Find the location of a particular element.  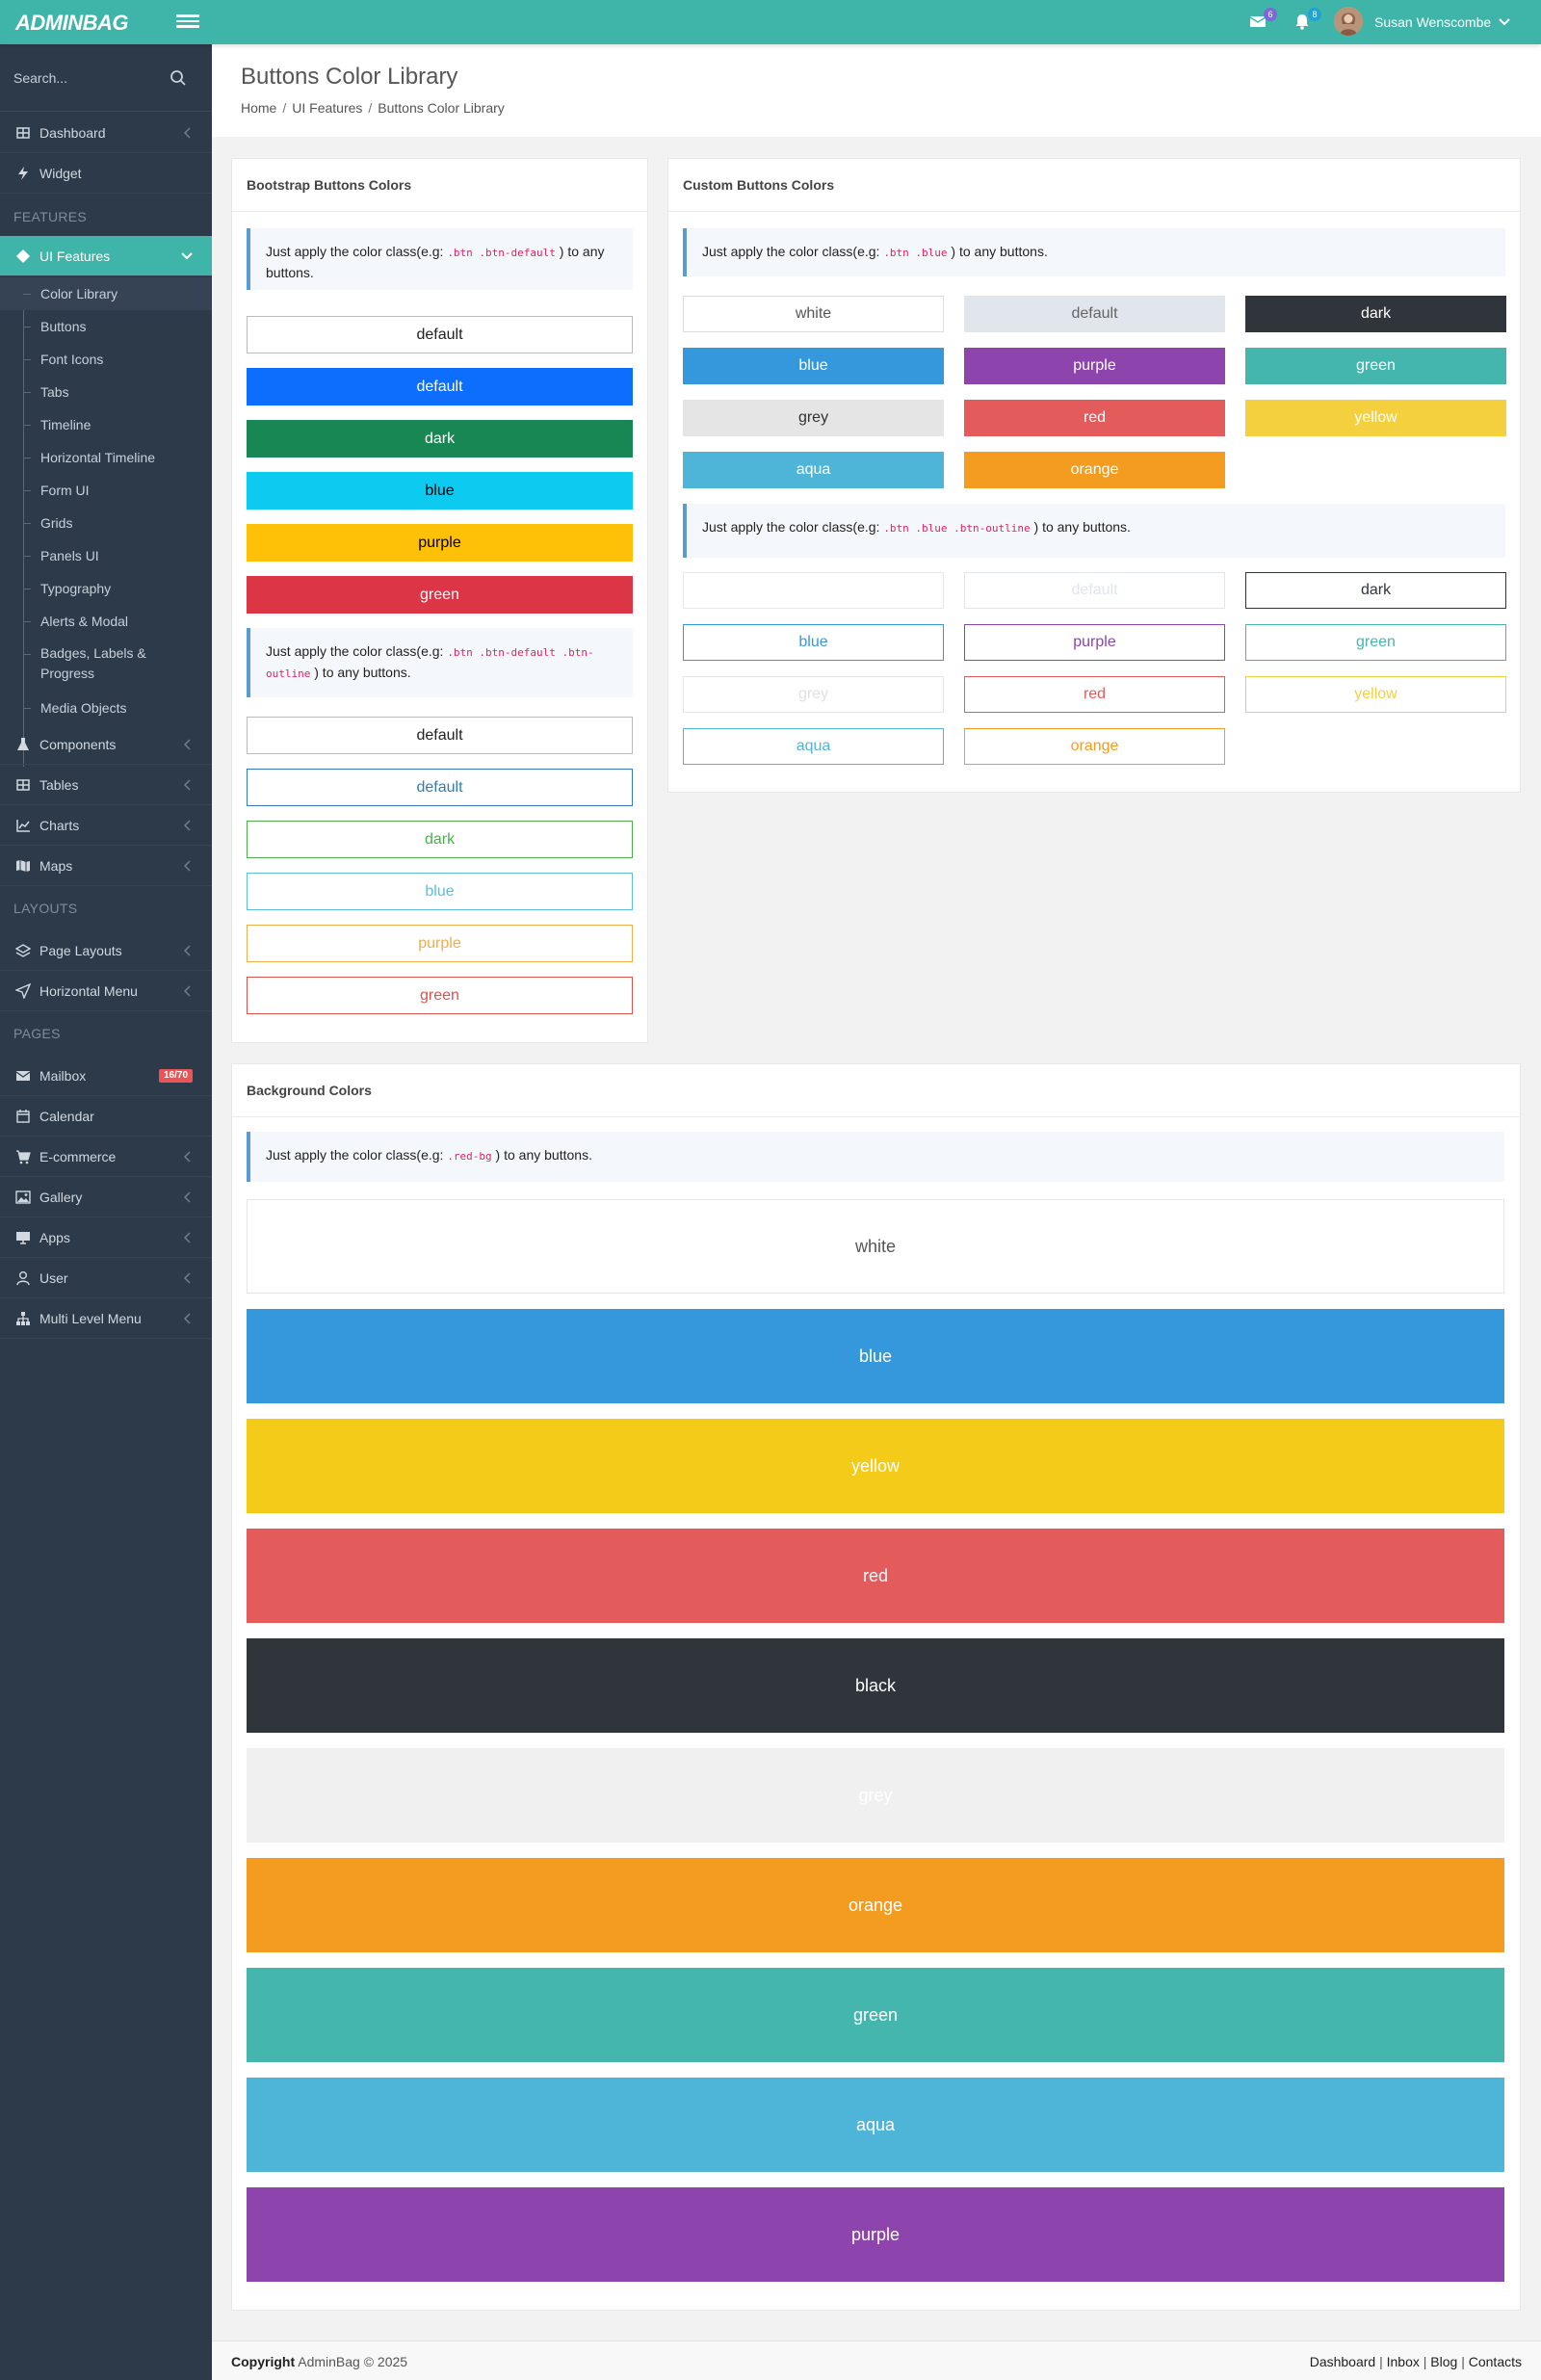

bg-block-orange: orange is located at coordinates (875, 1905).